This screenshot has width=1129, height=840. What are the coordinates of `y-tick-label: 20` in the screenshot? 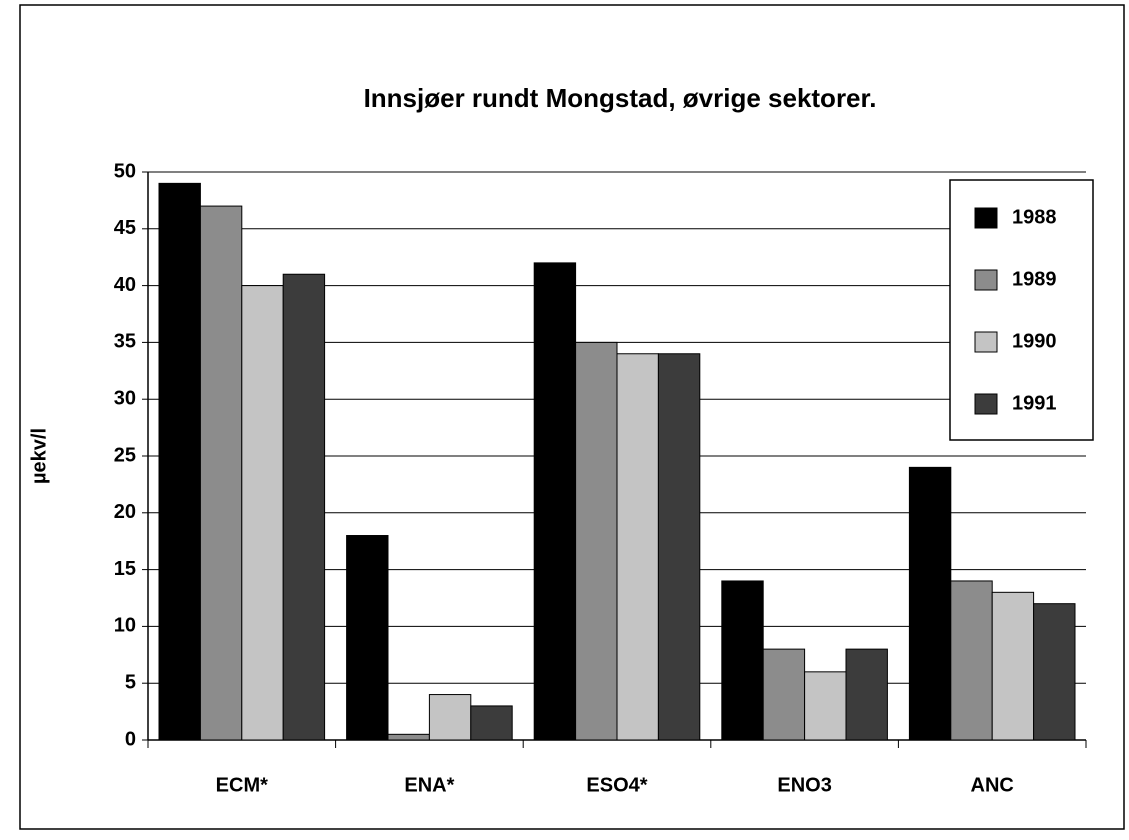 It's located at (125, 512).